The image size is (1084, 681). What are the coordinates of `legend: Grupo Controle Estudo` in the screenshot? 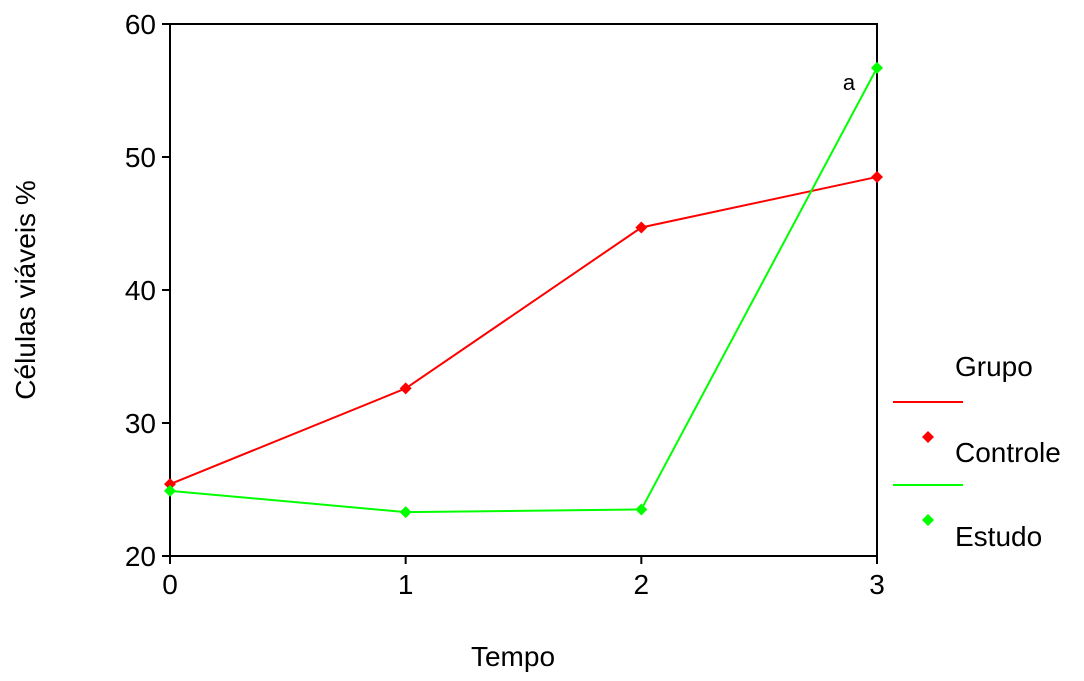 It's located at (977, 451).